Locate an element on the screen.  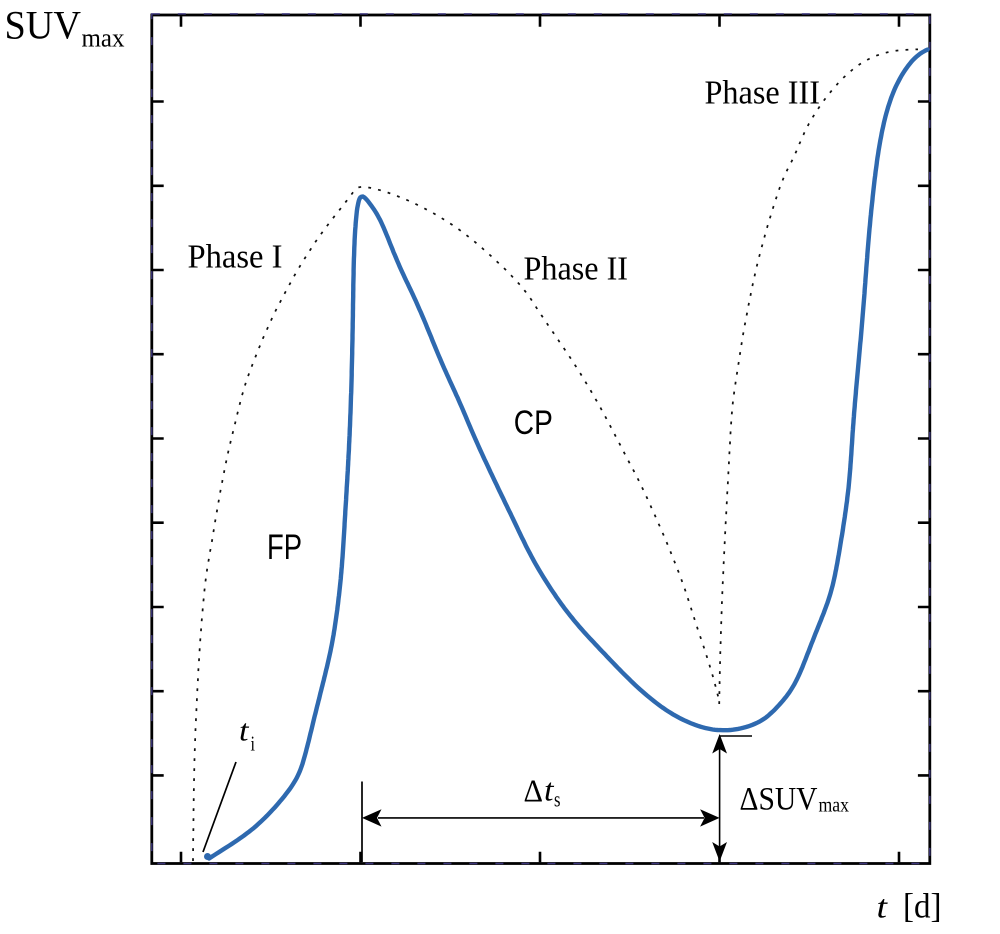
svg-text: s is located at coordinates (557, 799).